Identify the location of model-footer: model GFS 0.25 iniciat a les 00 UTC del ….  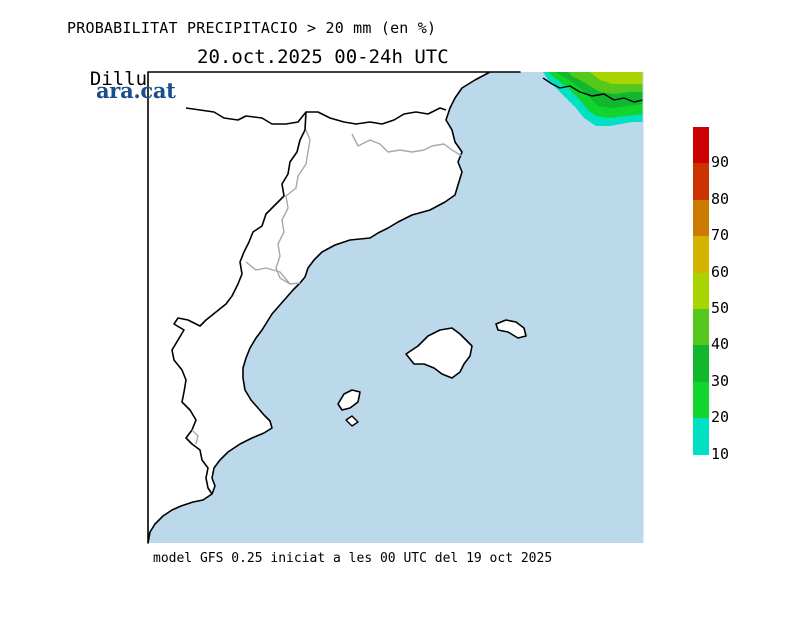
(353, 558).